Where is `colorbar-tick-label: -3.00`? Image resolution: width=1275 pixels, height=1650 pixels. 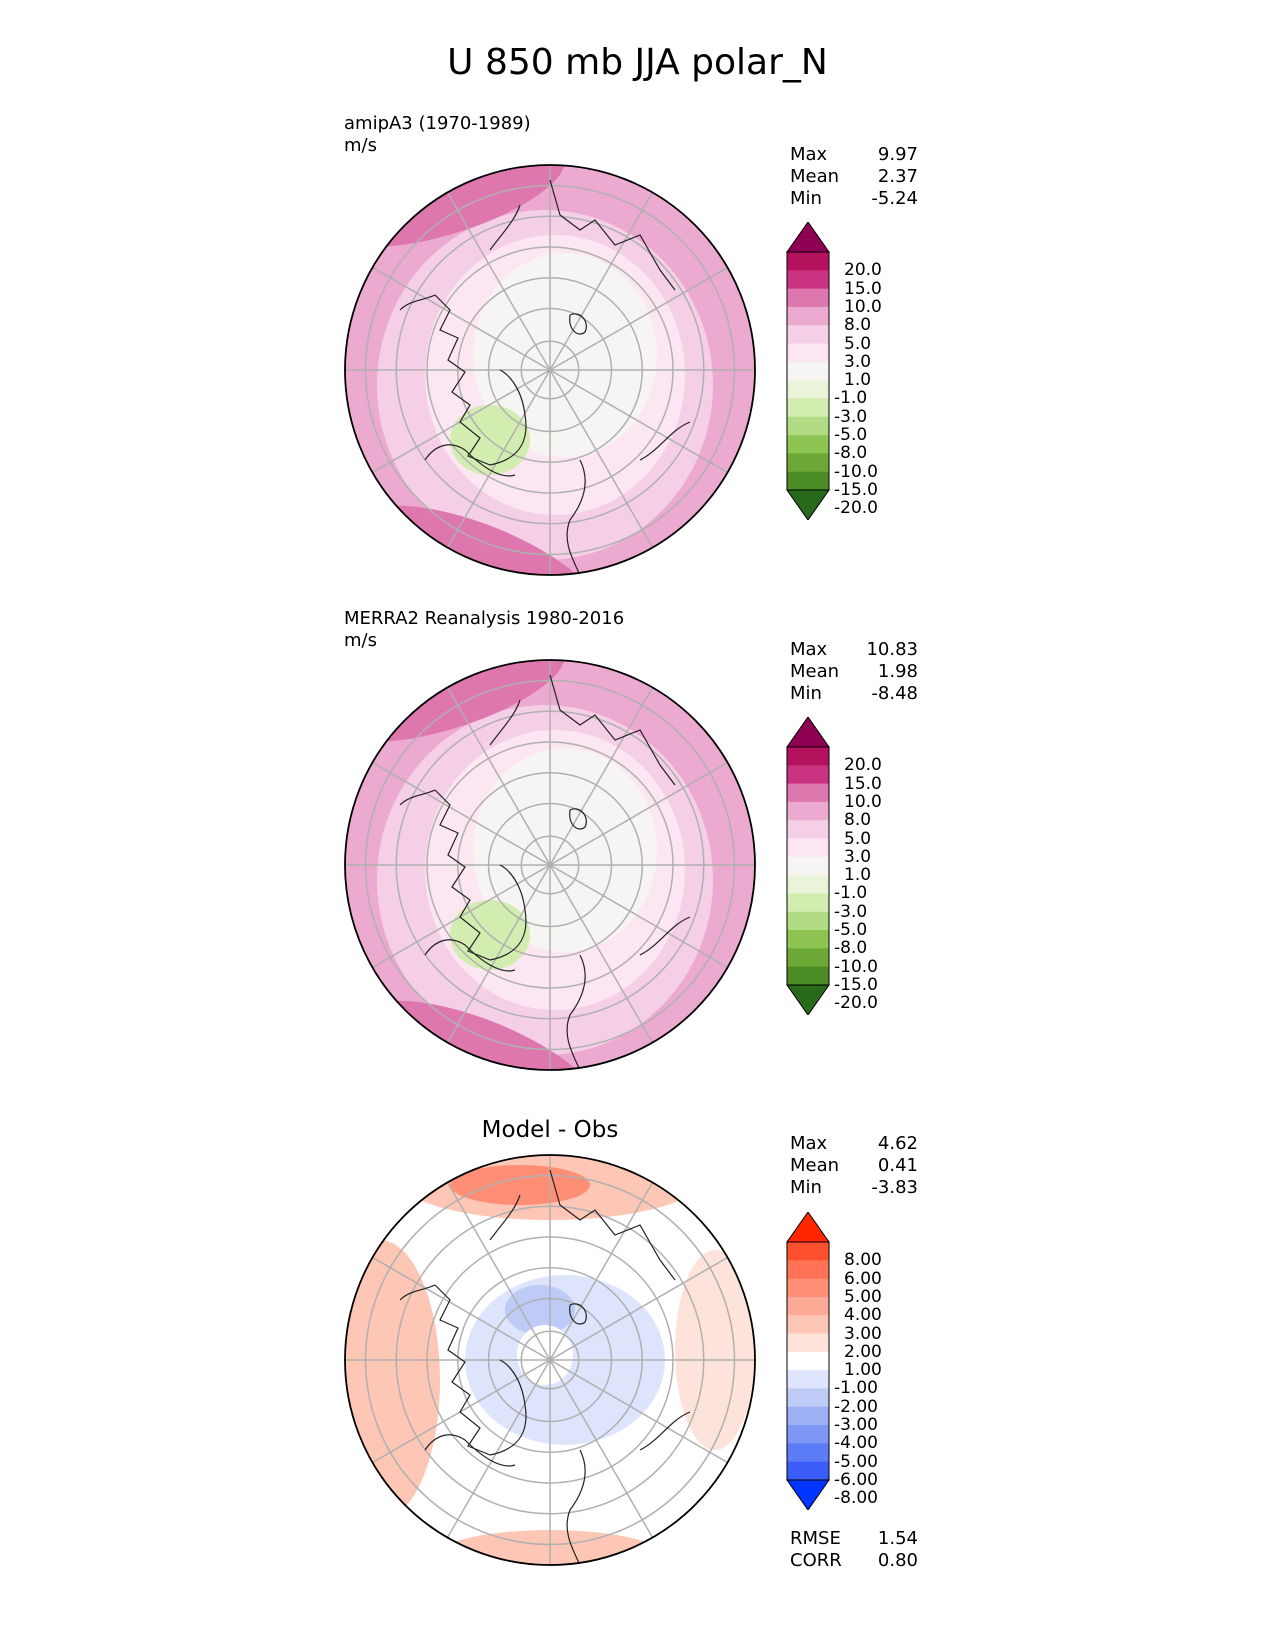 colorbar-tick-label: -3.00 is located at coordinates (856, 1425).